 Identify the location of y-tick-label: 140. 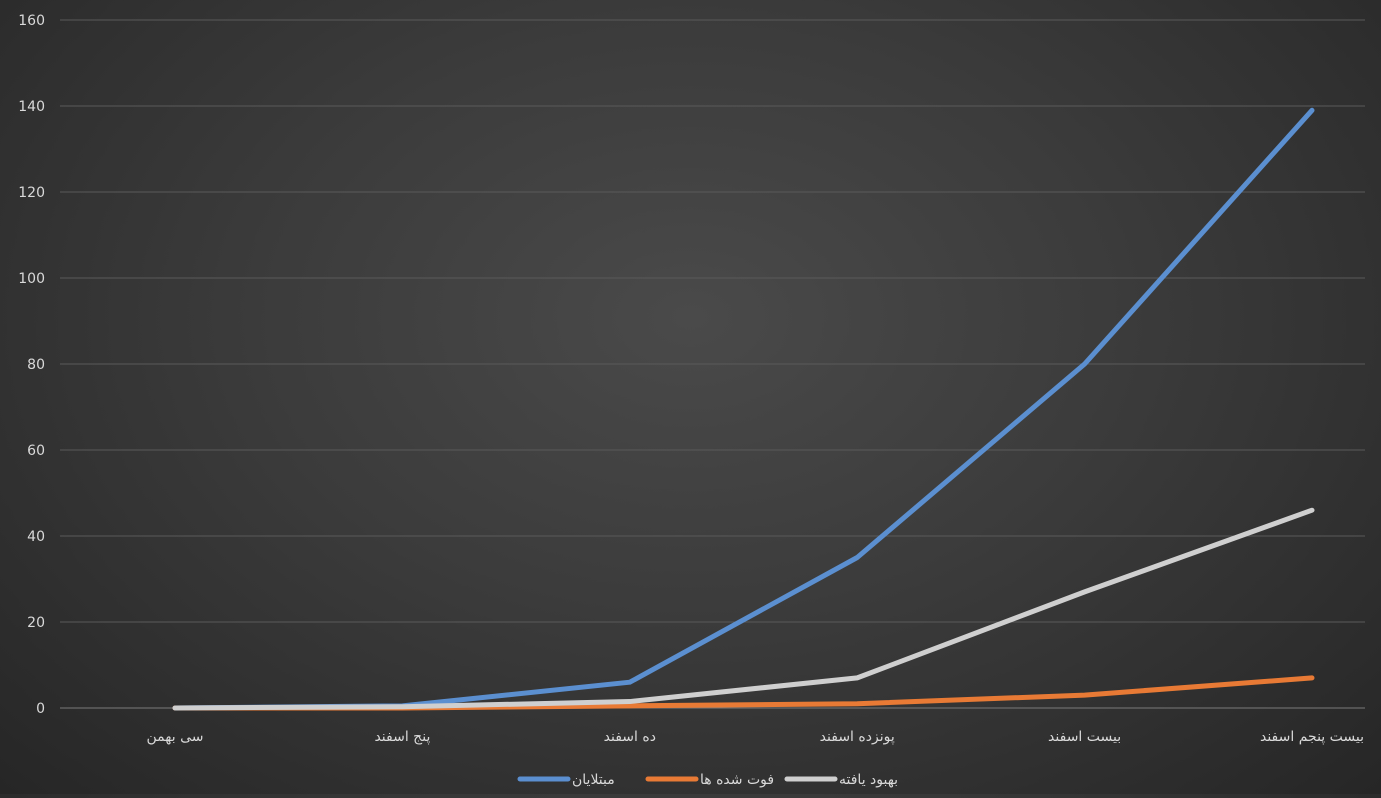
(31, 107).